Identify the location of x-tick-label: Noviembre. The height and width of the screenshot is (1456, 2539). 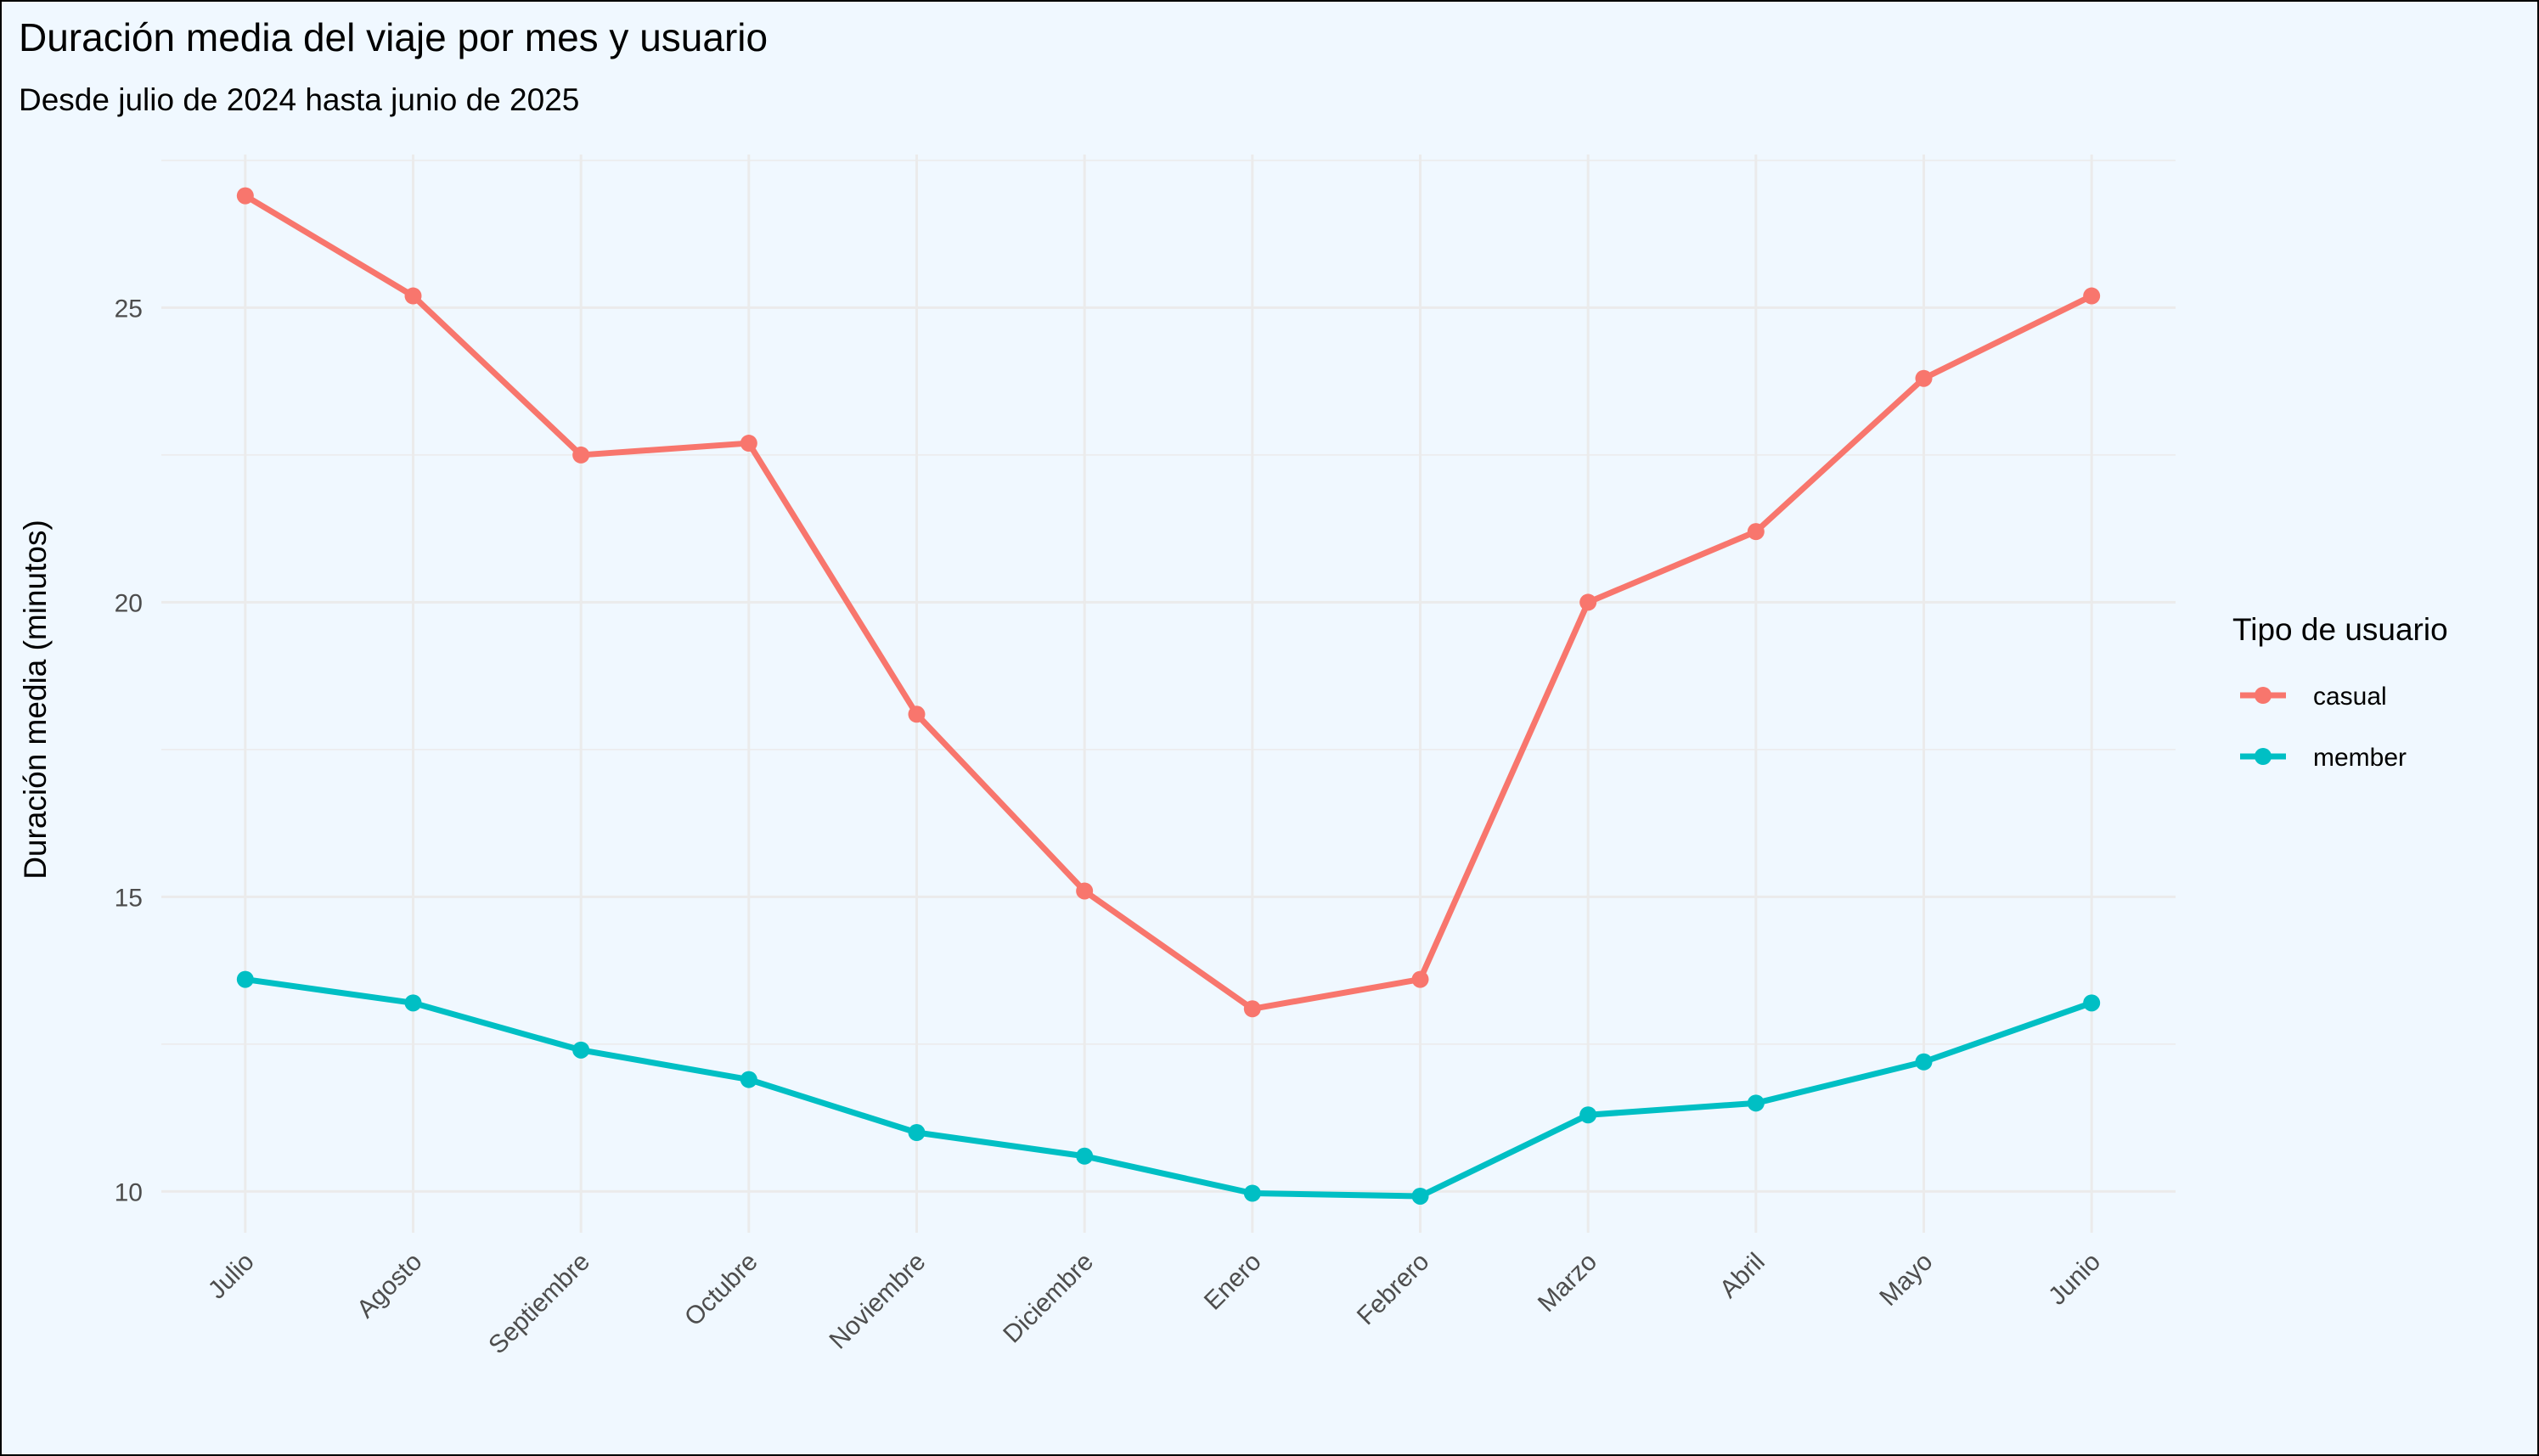
(878, 1301).